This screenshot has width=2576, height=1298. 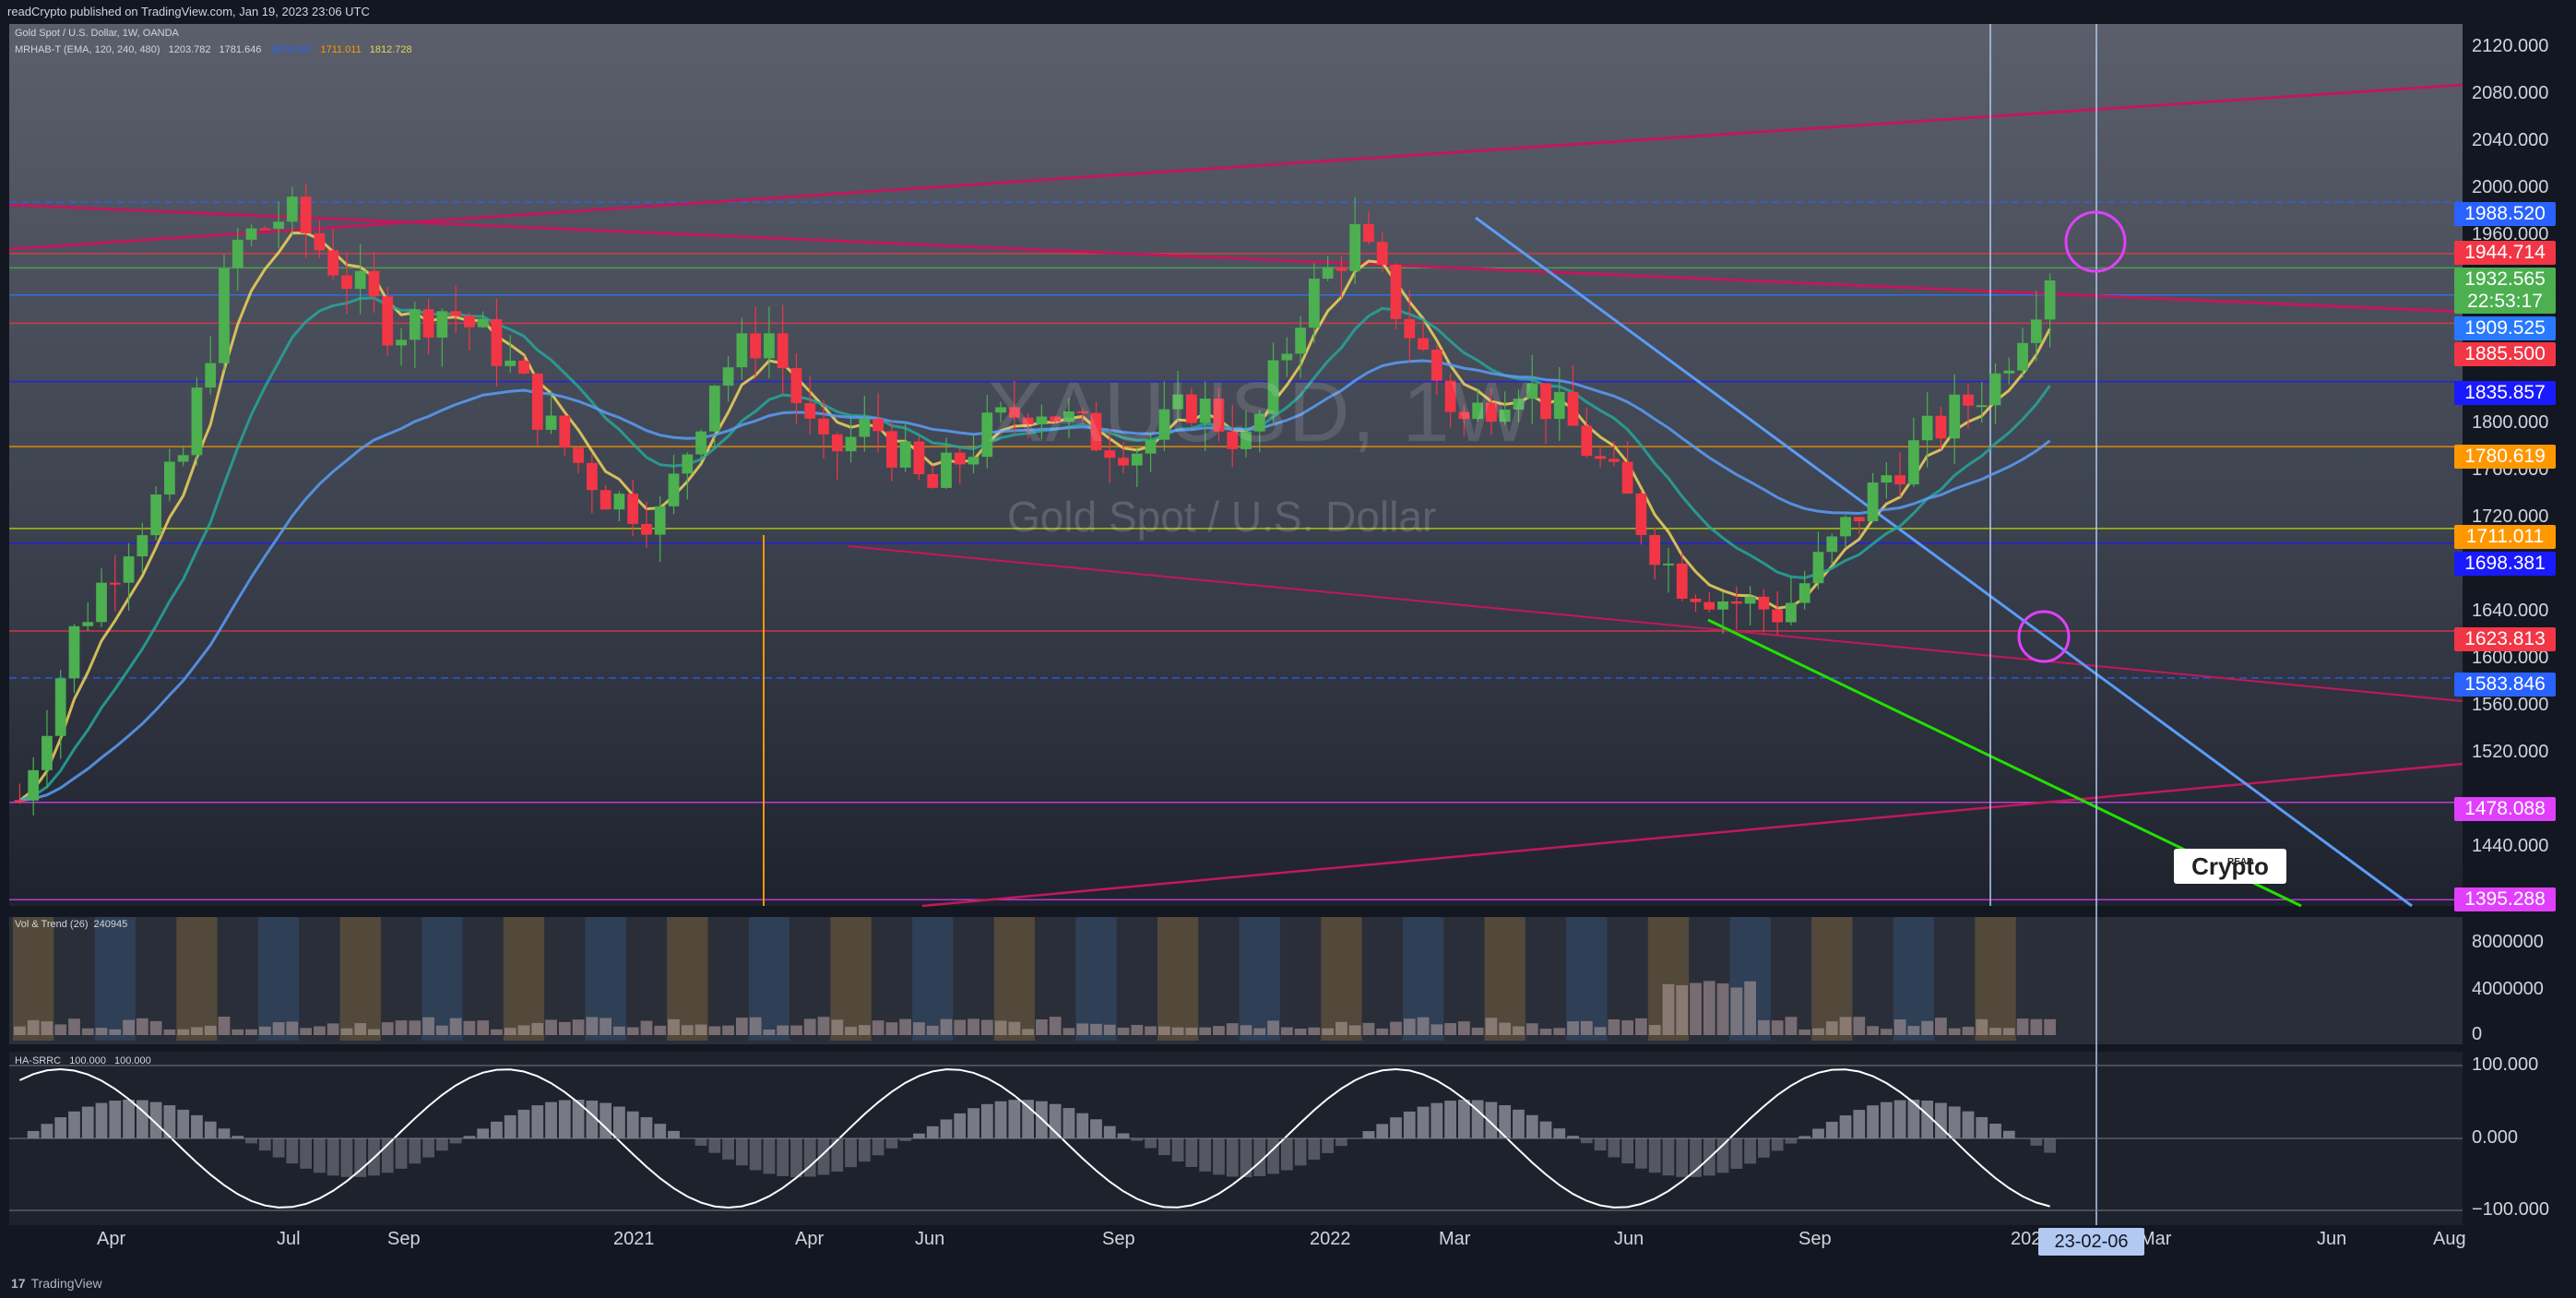 What do you see at coordinates (189, 49) in the screenshot?
I see `indicator-value-1: 1203.782` at bounding box center [189, 49].